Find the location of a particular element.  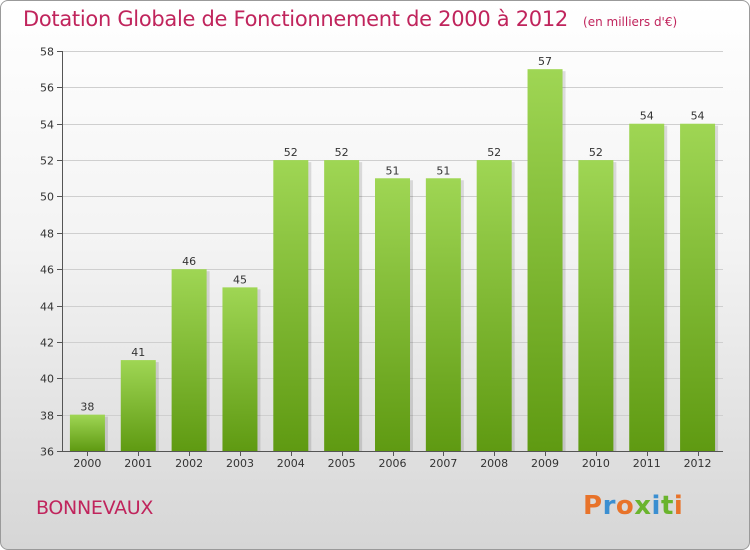

x-tick-label: 2006 is located at coordinates (393, 463).